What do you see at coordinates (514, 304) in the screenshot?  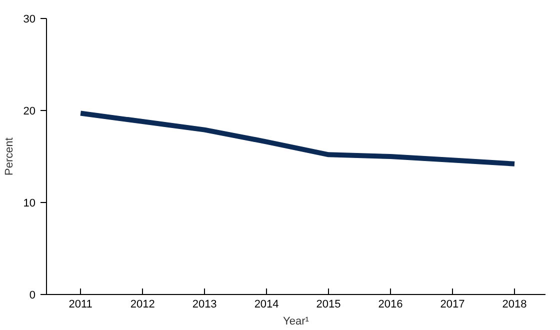 I see `x-tick-label: 2018` at bounding box center [514, 304].